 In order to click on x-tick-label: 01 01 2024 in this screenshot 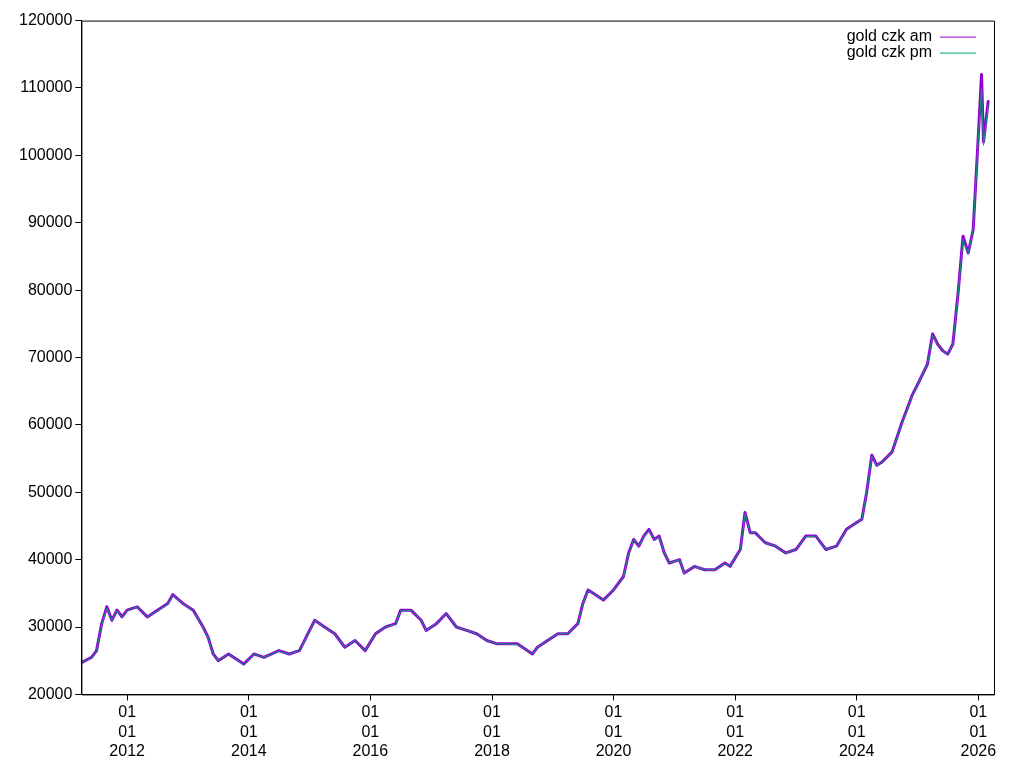, I will do `click(856, 731)`.